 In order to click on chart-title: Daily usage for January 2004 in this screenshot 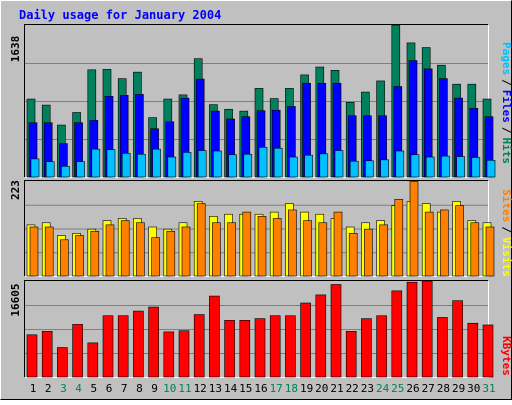, I will do `click(120, 15)`.